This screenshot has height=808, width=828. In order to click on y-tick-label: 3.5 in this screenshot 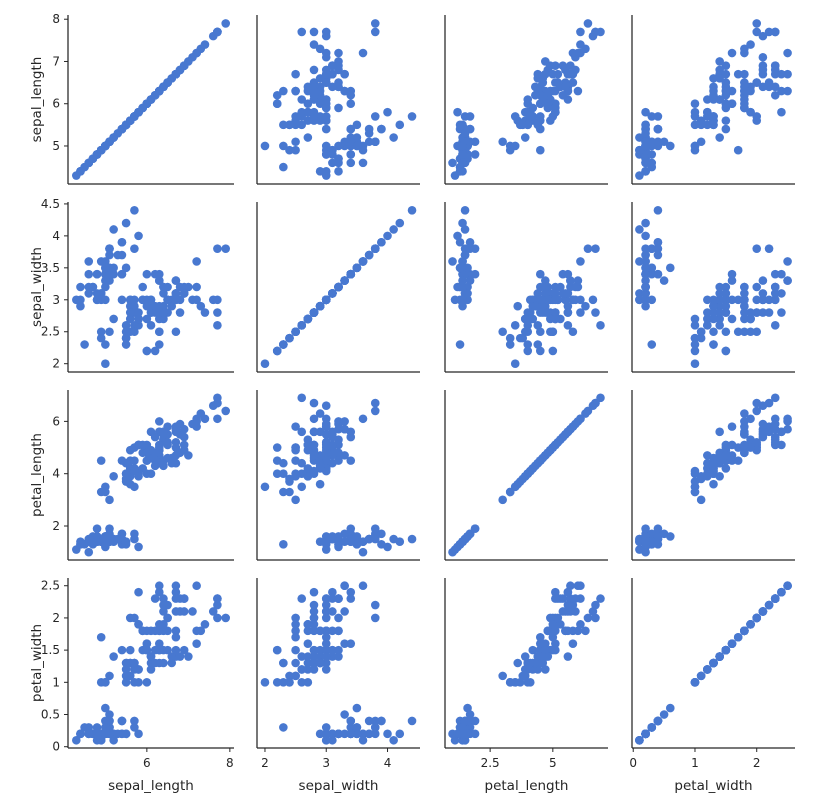, I will do `click(50, 268)`.